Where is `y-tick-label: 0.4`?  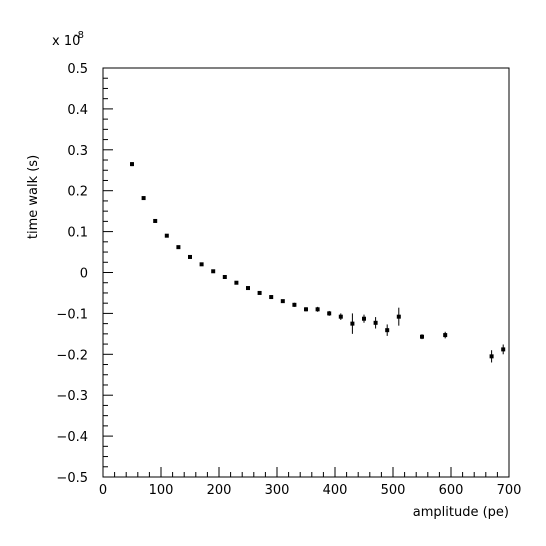 y-tick-label: 0.4 is located at coordinates (77, 110).